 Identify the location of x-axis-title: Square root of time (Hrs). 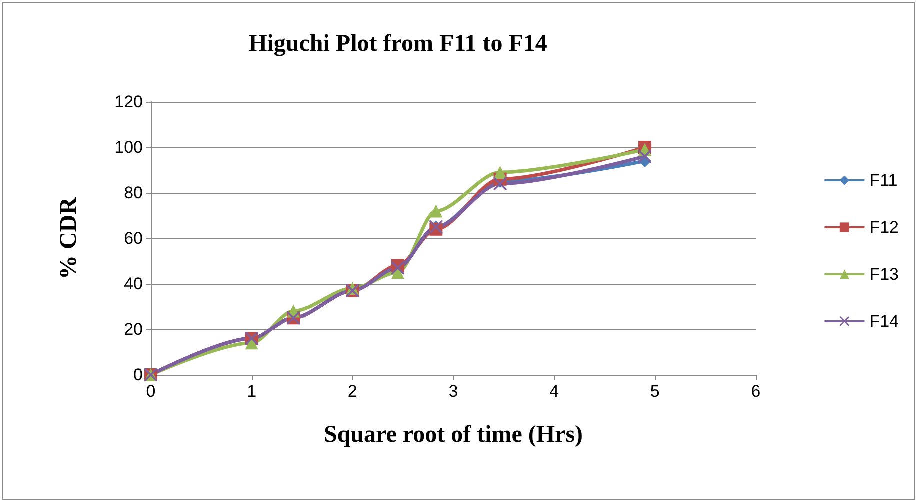
(454, 435).